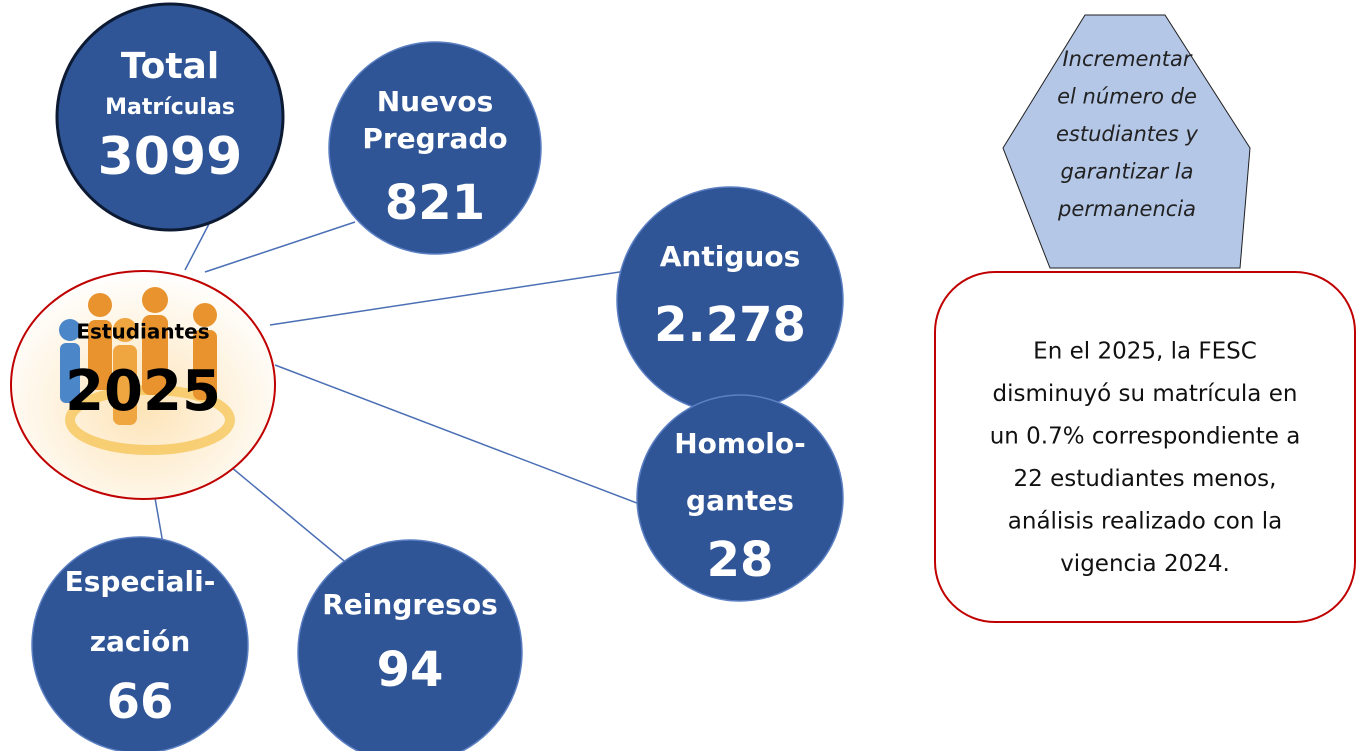 Image resolution: width=1358 pixels, height=751 pixels. What do you see at coordinates (1145, 437) in the screenshot?
I see `note-text: un 0.7% correspondiente a` at bounding box center [1145, 437].